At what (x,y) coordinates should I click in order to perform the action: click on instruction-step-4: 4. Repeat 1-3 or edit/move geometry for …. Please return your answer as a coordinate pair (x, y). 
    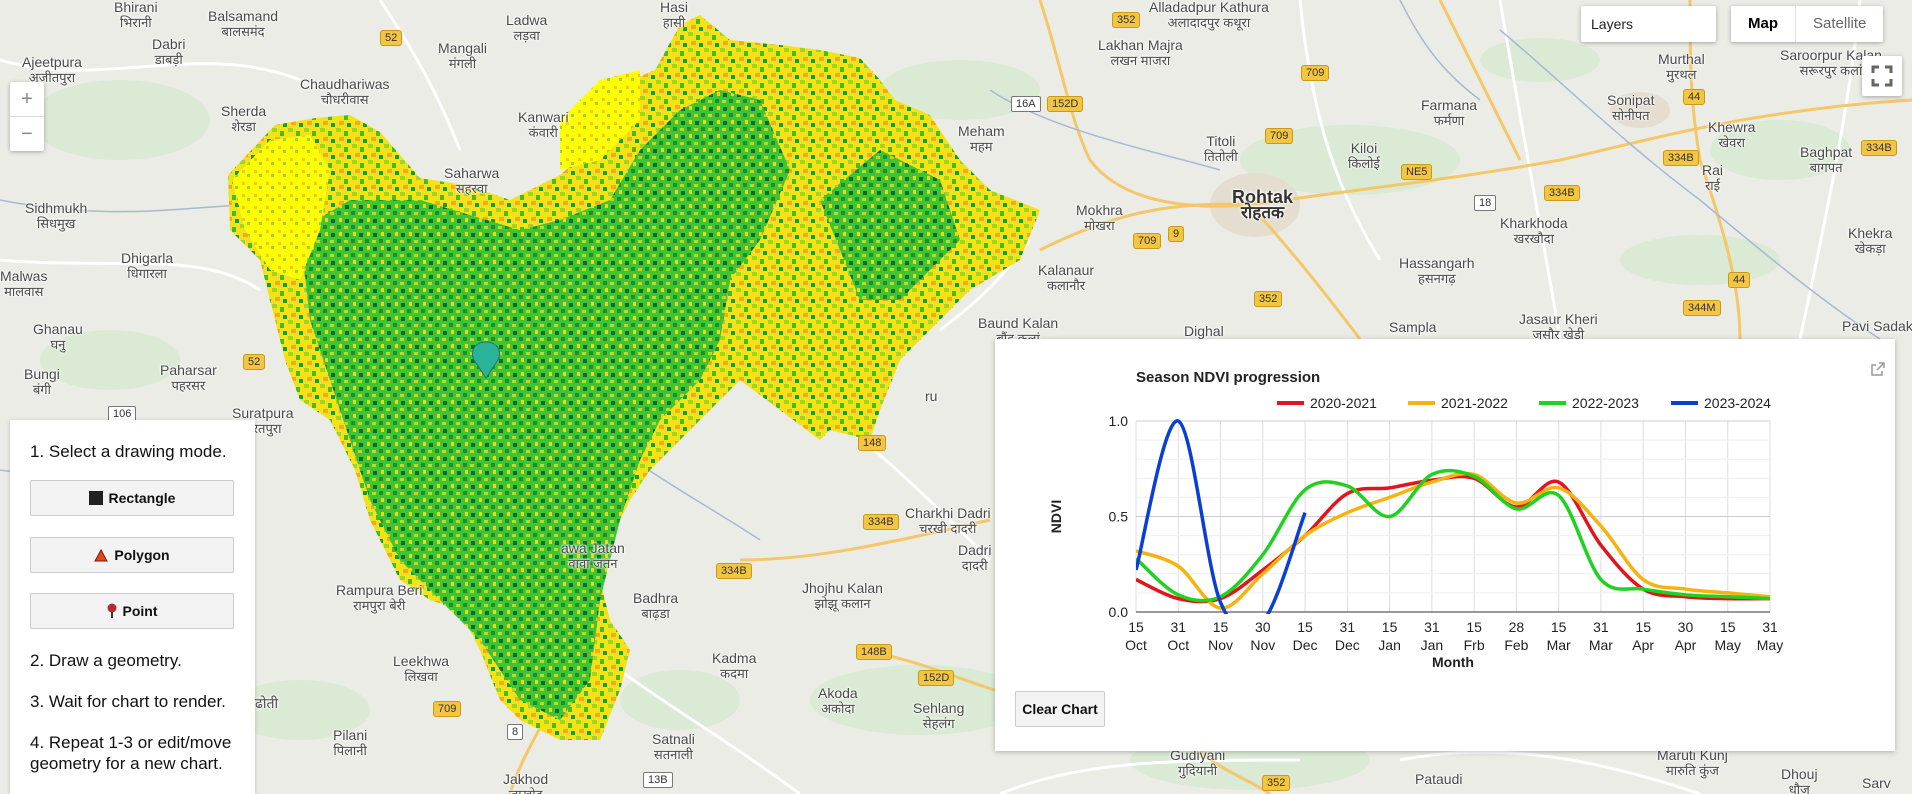
    Looking at the image, I should click on (131, 753).